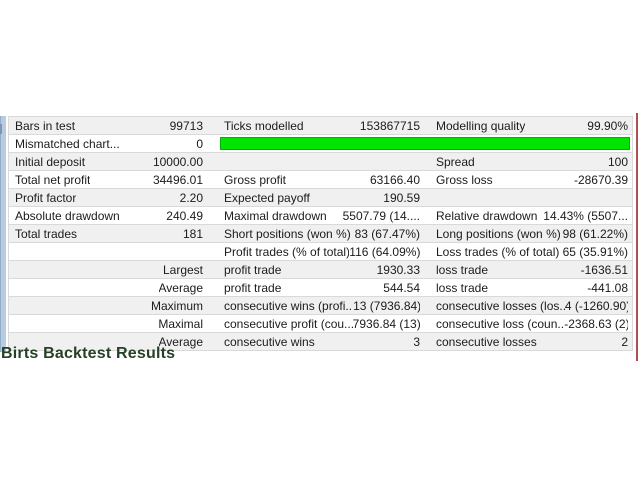 The width and height of the screenshot is (640, 480). Describe the element at coordinates (182, 269) in the screenshot. I see `row-value: Largest` at that location.